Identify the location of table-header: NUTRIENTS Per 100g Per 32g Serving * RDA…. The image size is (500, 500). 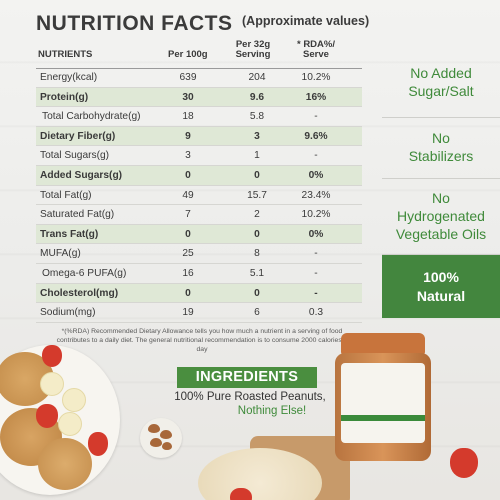
(199, 53).